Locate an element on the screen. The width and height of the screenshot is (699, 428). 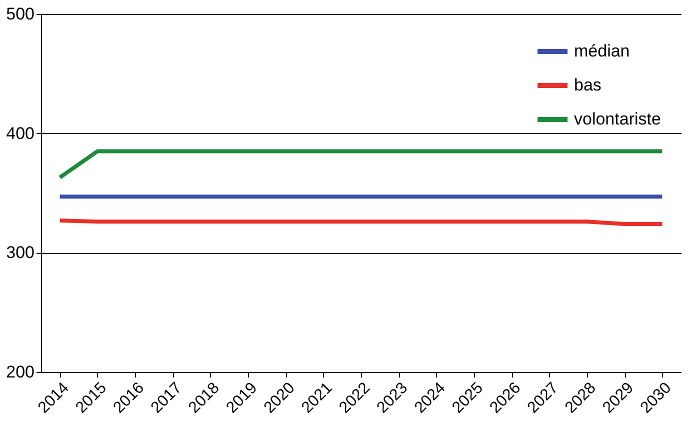
legend-label: volontariste is located at coordinates (617, 119).